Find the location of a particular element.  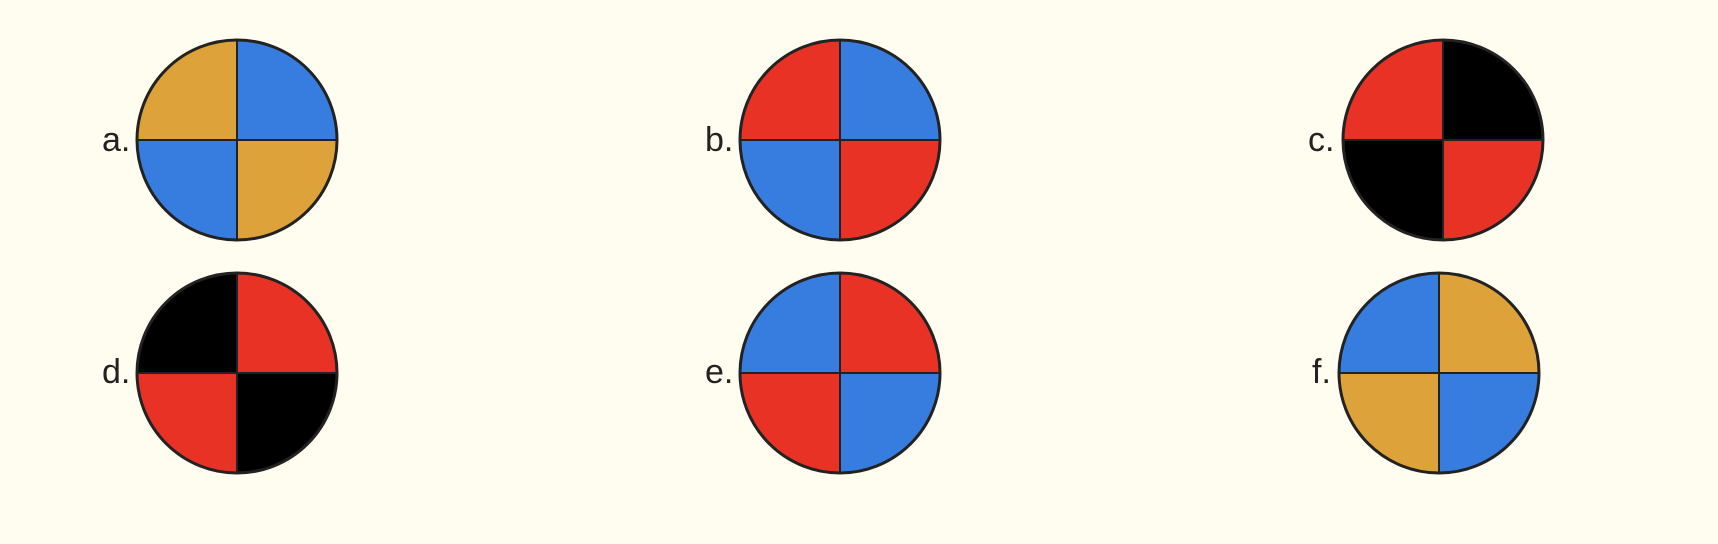

option-label-d: d. is located at coordinates (116, 372).